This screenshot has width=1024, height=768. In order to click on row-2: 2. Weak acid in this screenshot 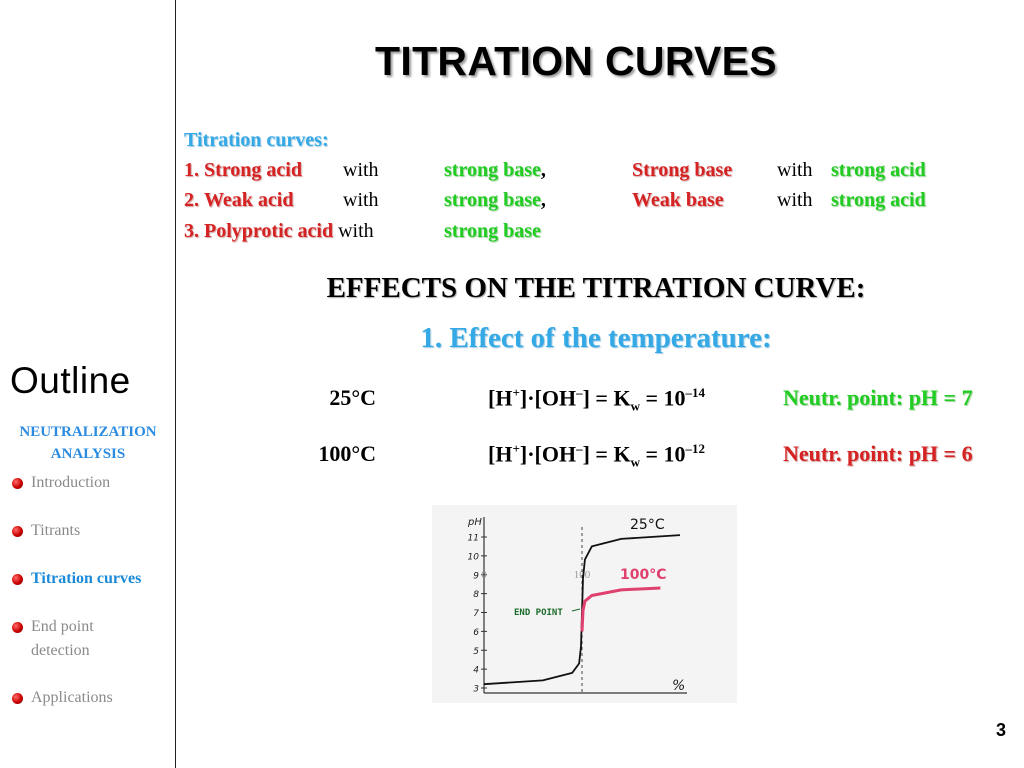, I will do `click(238, 200)`.